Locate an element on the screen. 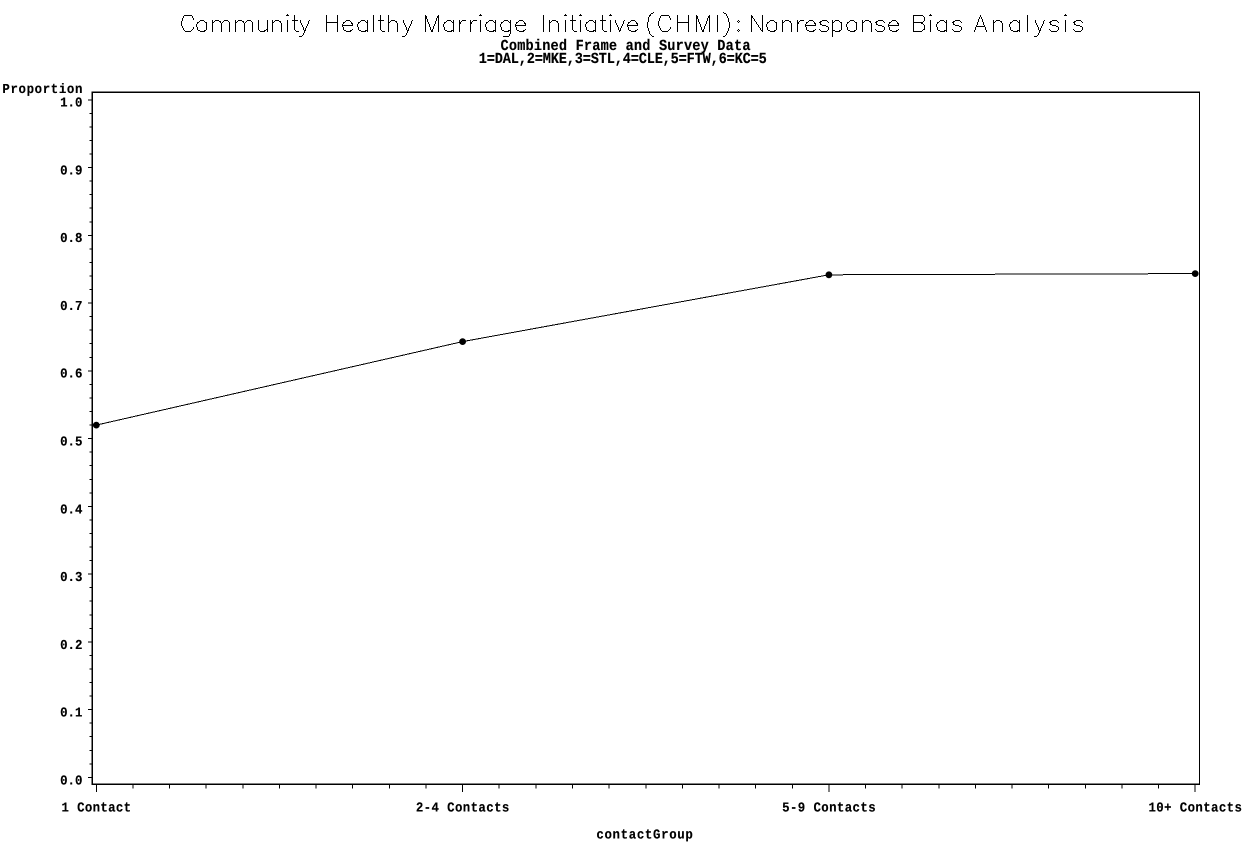  svg-text: 0.9 is located at coordinates (71, 171).